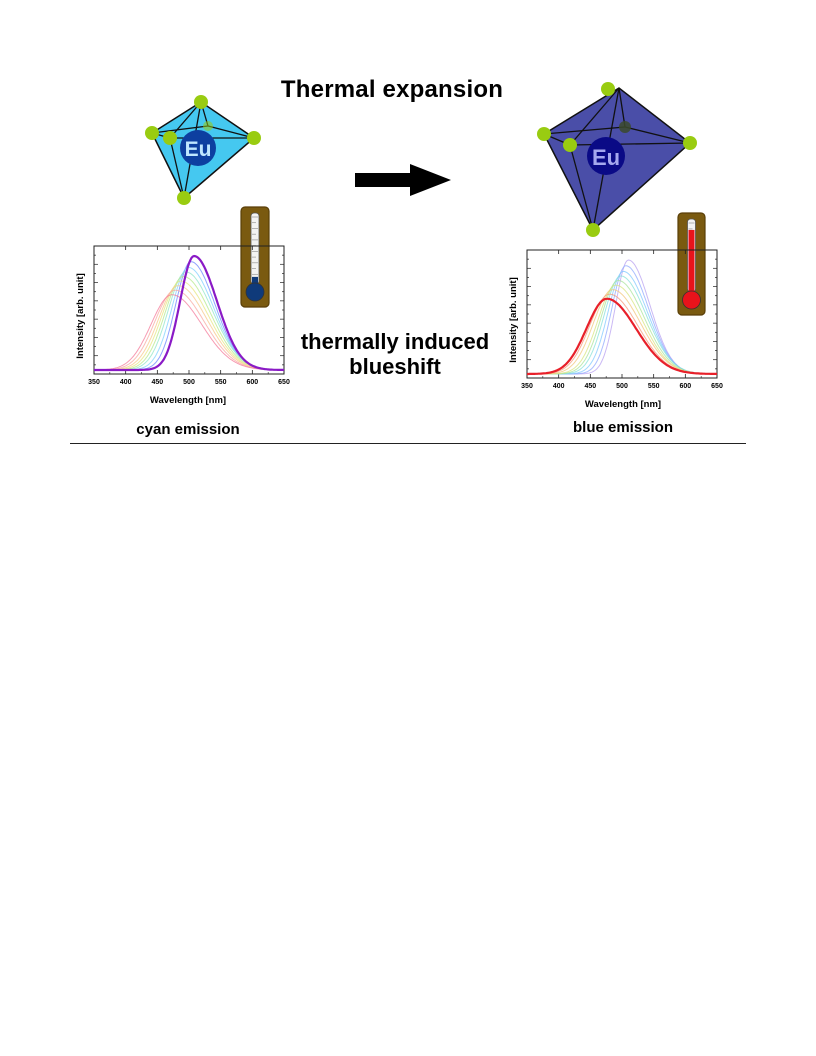 Image resolution: width=816 pixels, height=1056 pixels. I want to click on left-x-tick-label: 350, so click(94, 382).